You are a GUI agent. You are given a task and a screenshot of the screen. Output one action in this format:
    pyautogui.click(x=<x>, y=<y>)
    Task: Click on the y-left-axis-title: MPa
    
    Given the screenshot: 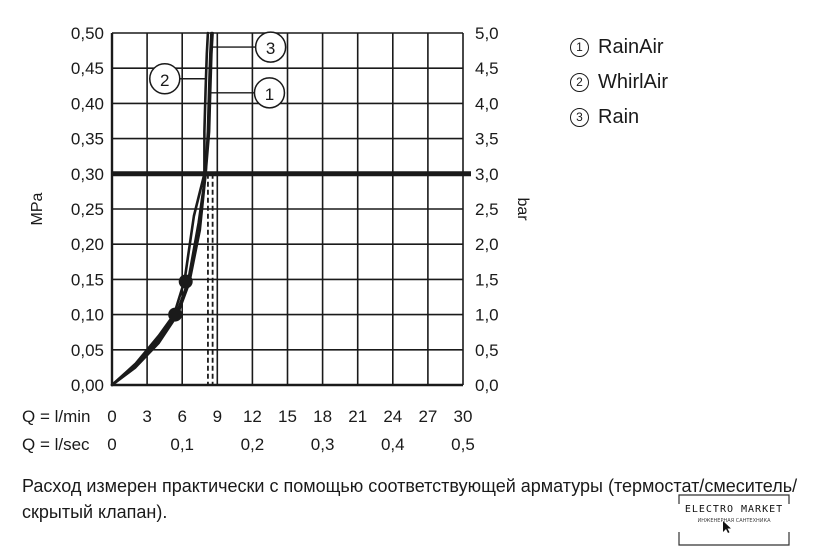 What is the action you would take?
    pyautogui.click(x=37, y=208)
    